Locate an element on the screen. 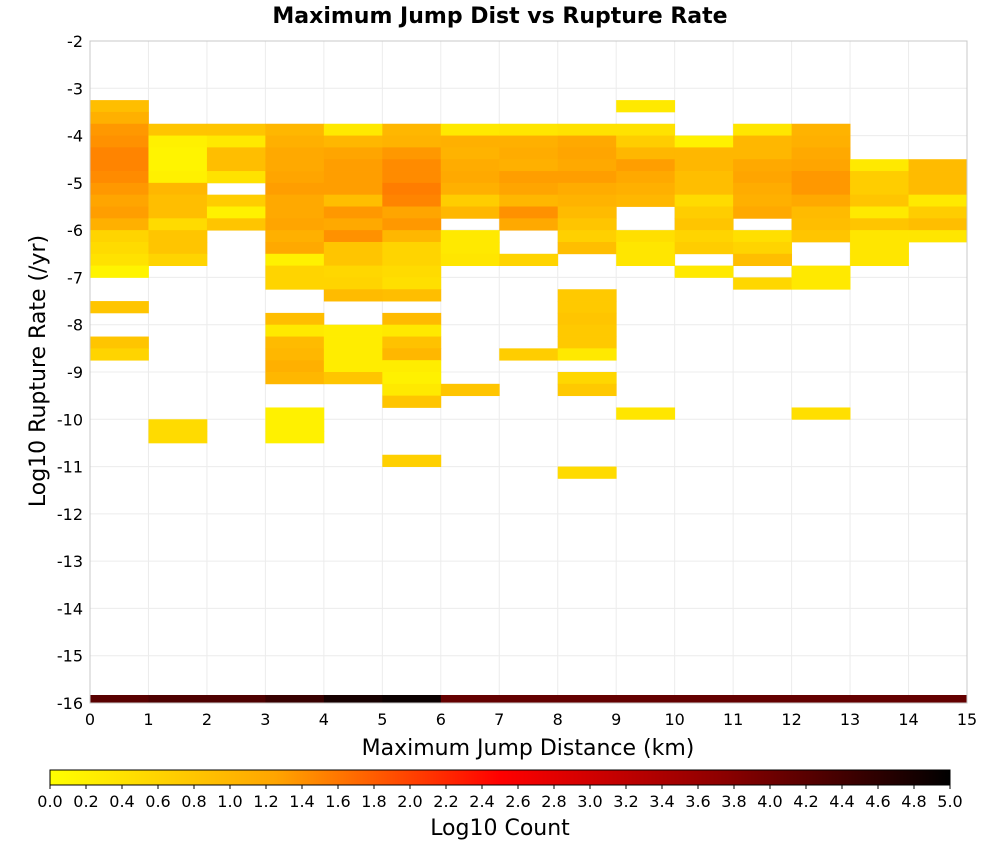  x-tick-label: 2 is located at coordinates (207, 719).